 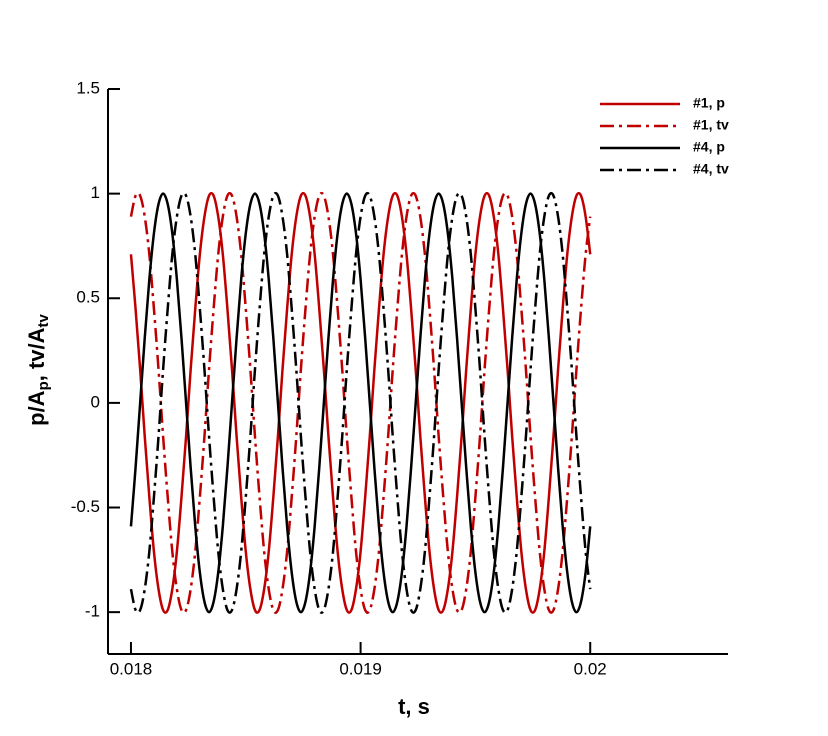 I want to click on legend-label: #1, tv, so click(x=711, y=125).